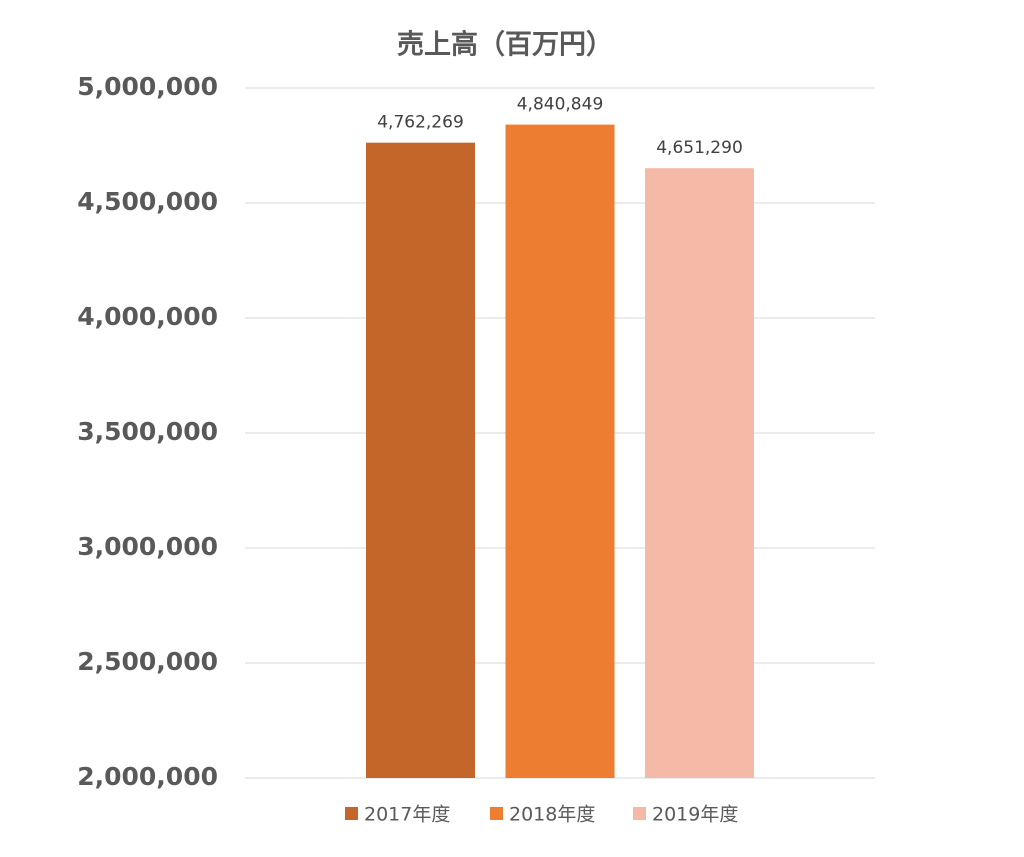  Describe the element at coordinates (560, 105) in the screenshot. I see `data-label: 4,840,849` at that location.